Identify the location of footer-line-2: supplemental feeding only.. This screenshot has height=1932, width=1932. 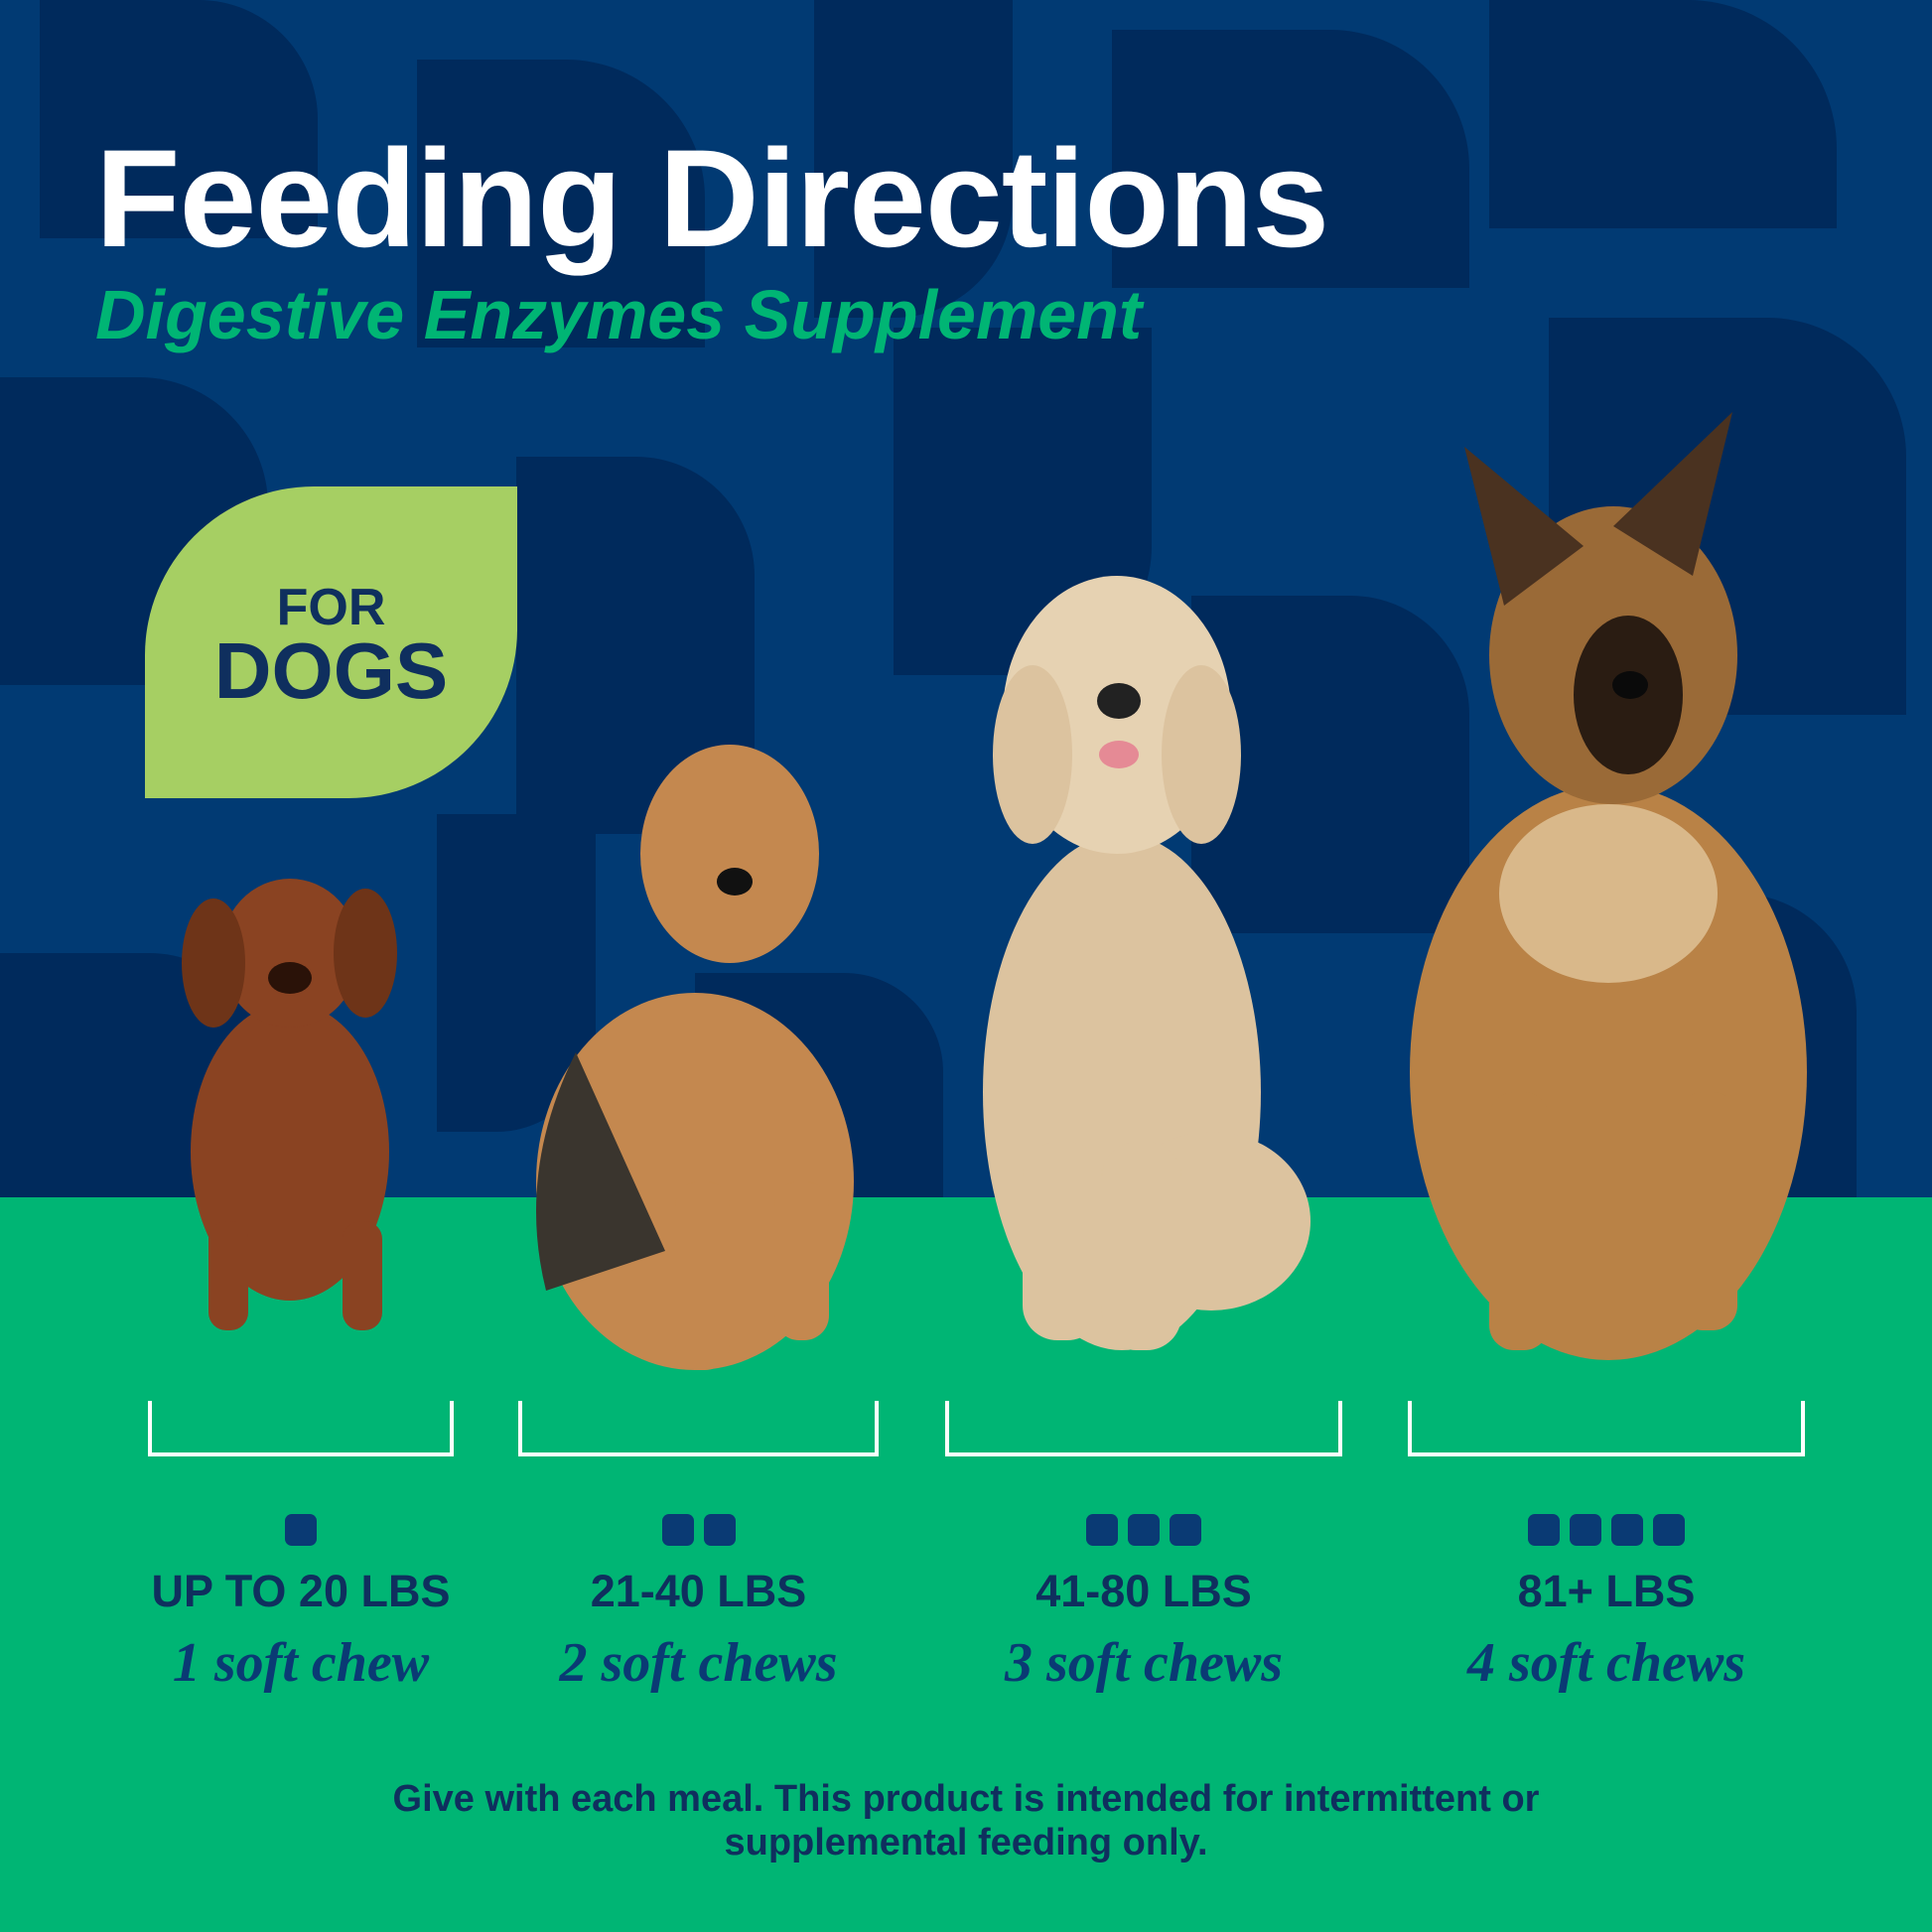
(966, 1843).